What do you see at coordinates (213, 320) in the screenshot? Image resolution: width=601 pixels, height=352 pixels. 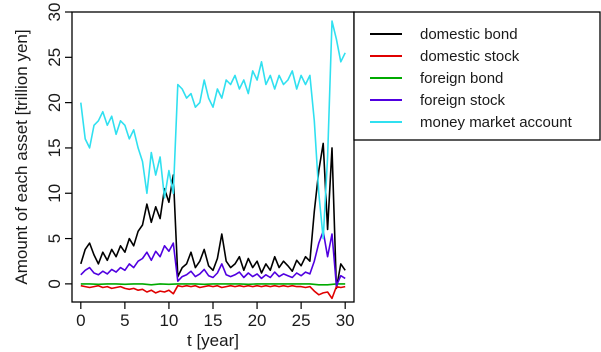 I see `x-tick-label: 15` at bounding box center [213, 320].